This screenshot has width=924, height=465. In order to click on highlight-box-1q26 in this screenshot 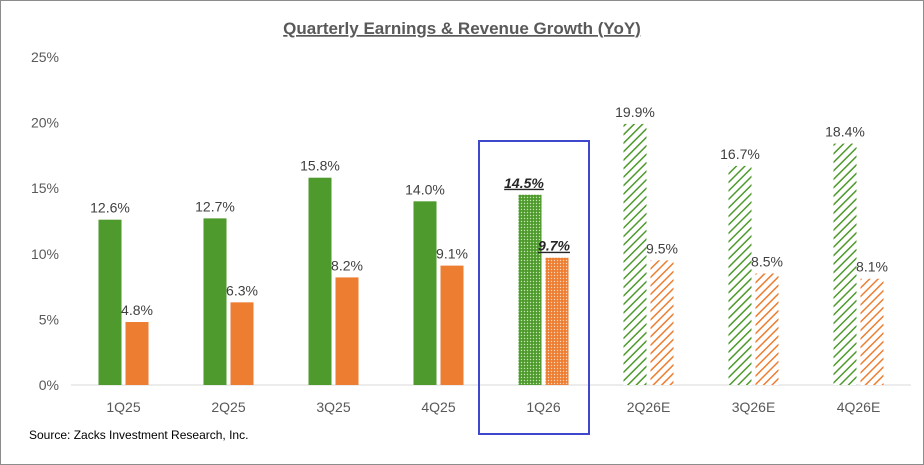, I will do `click(534, 287)`.